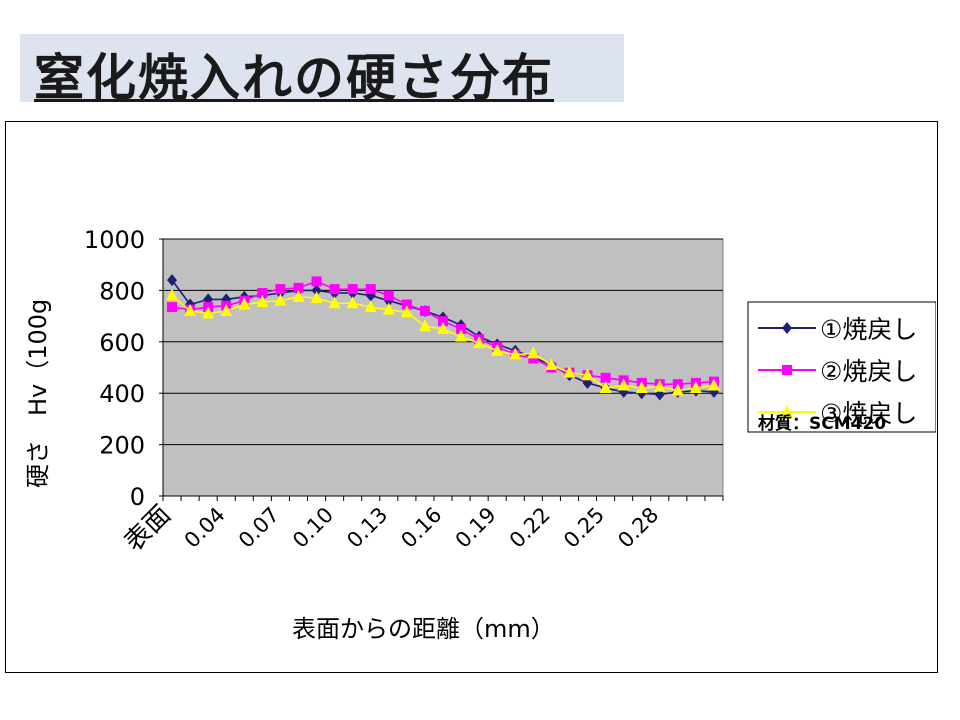 Image resolution: width=960 pixels, height=720 pixels. I want to click on legend-box, so click(841, 367).